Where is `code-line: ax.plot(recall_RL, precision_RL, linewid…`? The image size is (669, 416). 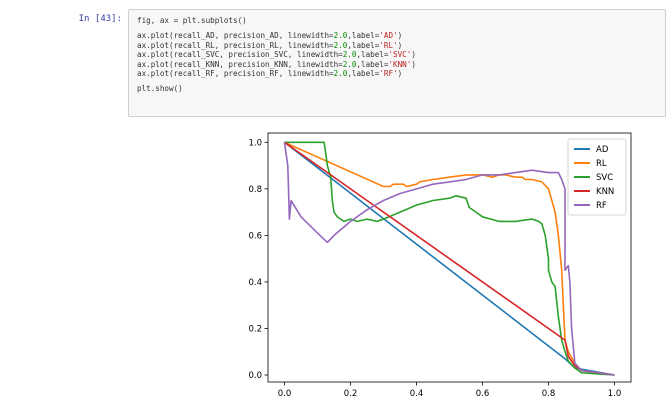
code-line: ax.plot(recall_RL, precision_RL, linewid… is located at coordinates (397, 45).